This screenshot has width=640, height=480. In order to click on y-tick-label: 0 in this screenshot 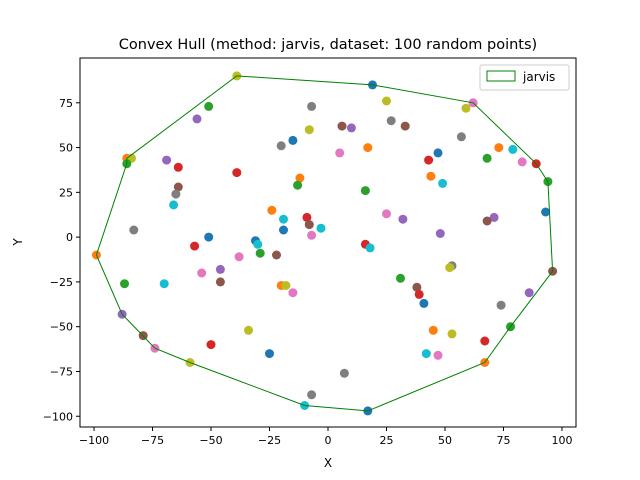, I will do `click(69, 237)`.